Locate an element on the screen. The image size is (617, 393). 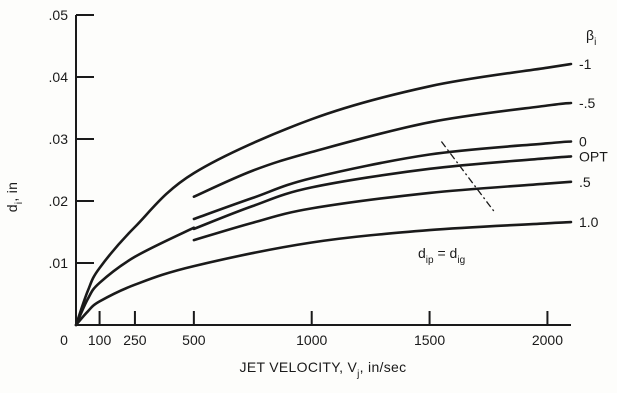
x-tick-label: 500 is located at coordinates (194, 340).